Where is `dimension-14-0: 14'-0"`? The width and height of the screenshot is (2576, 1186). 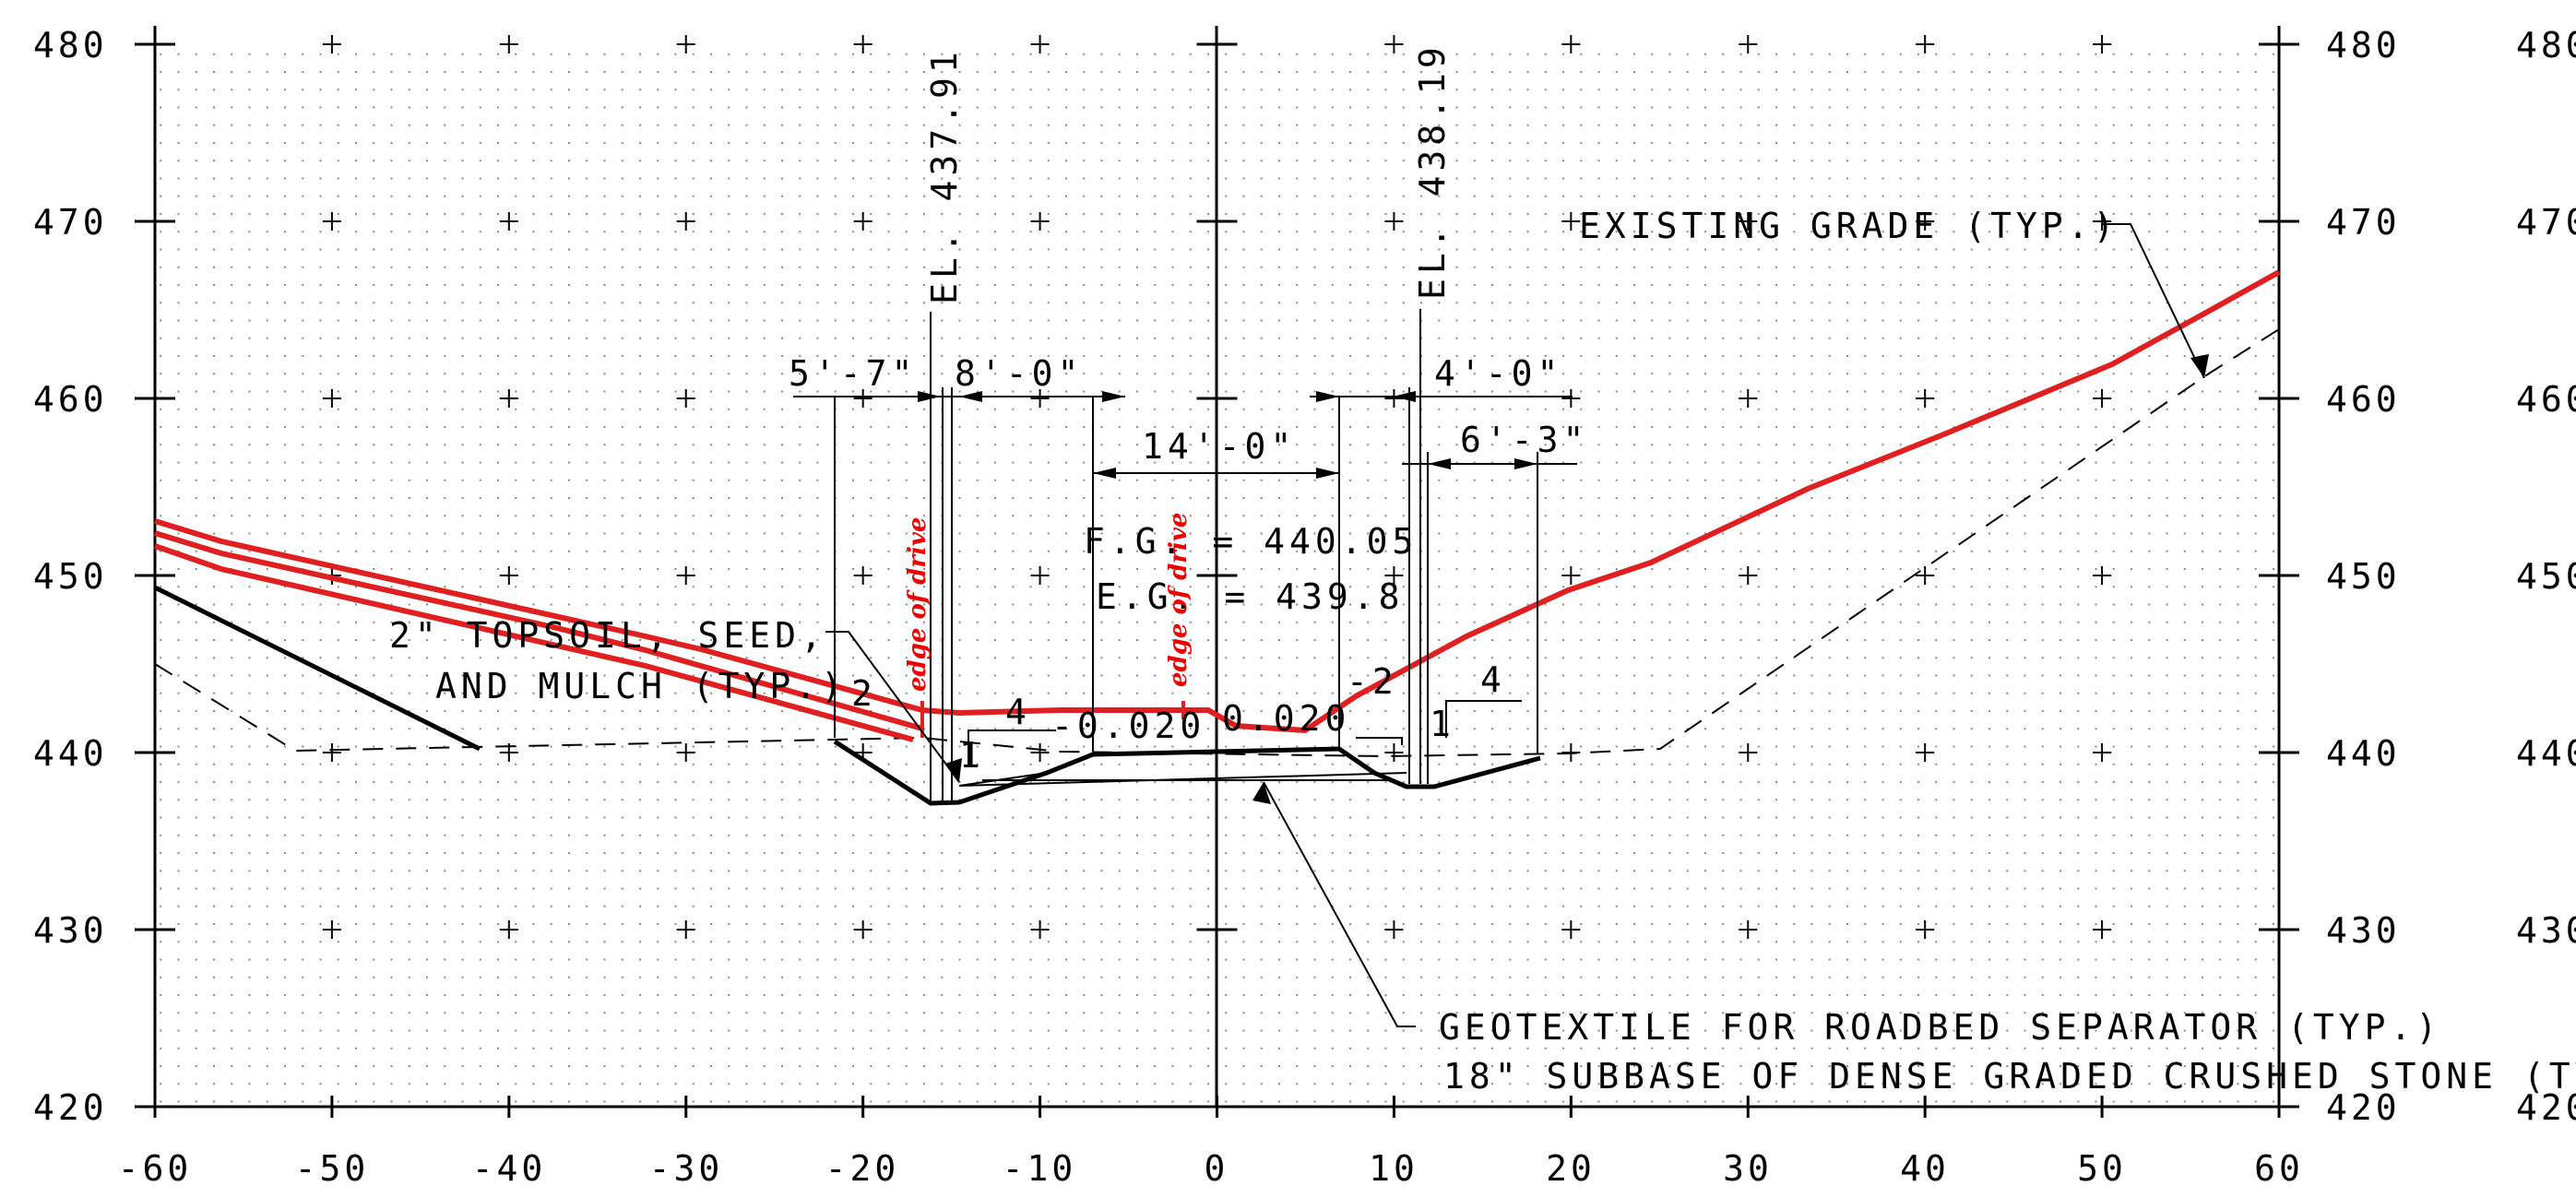
dimension-14-0: 14'-0" is located at coordinates (1219, 446).